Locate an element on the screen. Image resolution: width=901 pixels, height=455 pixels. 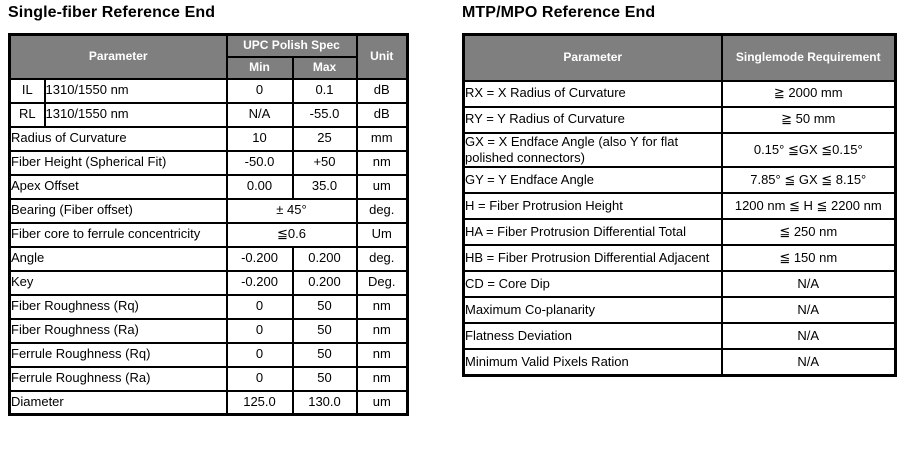
max-cell: 35.0 is located at coordinates (324, 186).